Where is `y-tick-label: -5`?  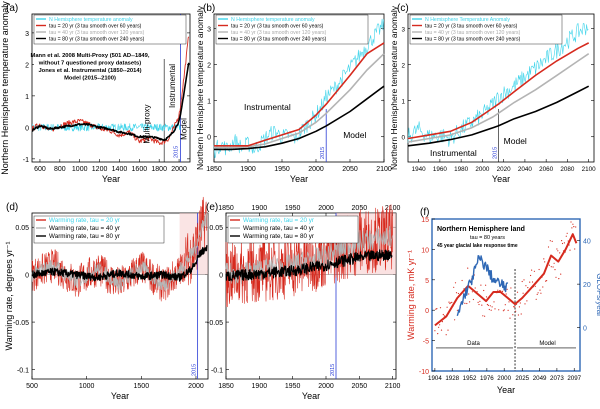 y-tick-label: -5 is located at coordinates (426, 342).